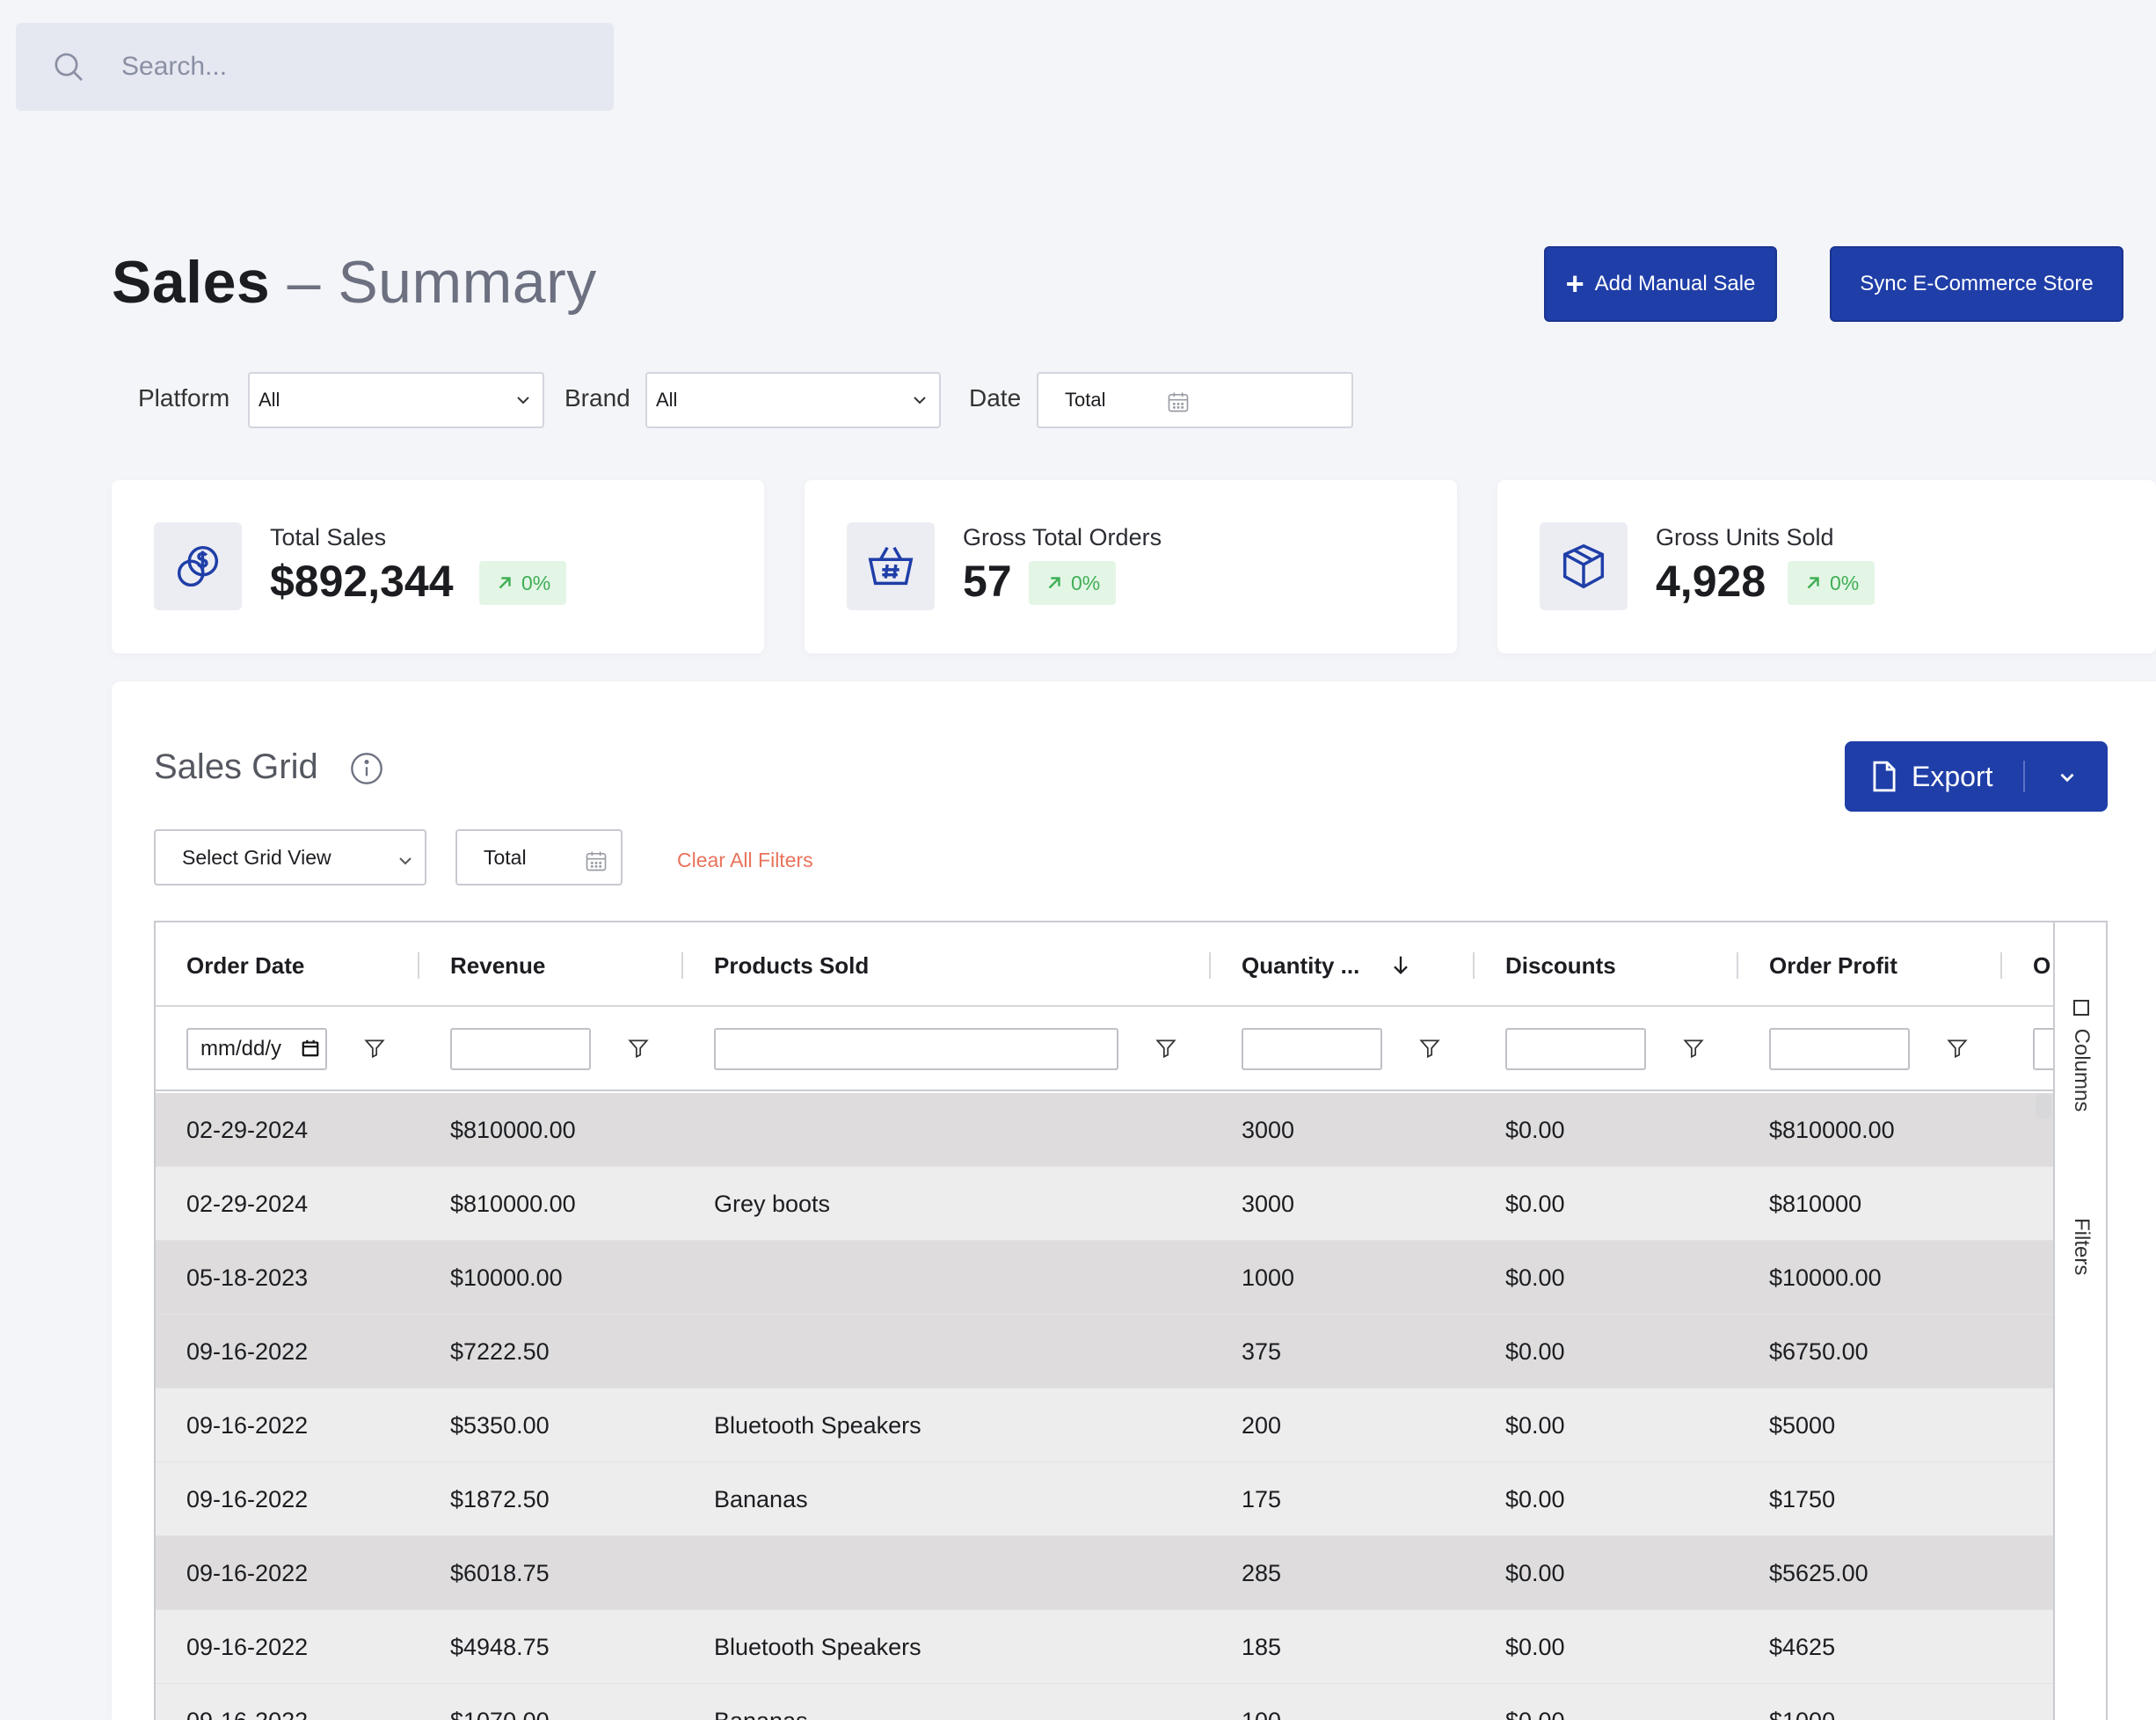 The width and height of the screenshot is (2156, 1720). I want to click on order-profit-filter-input, so click(1839, 1049).